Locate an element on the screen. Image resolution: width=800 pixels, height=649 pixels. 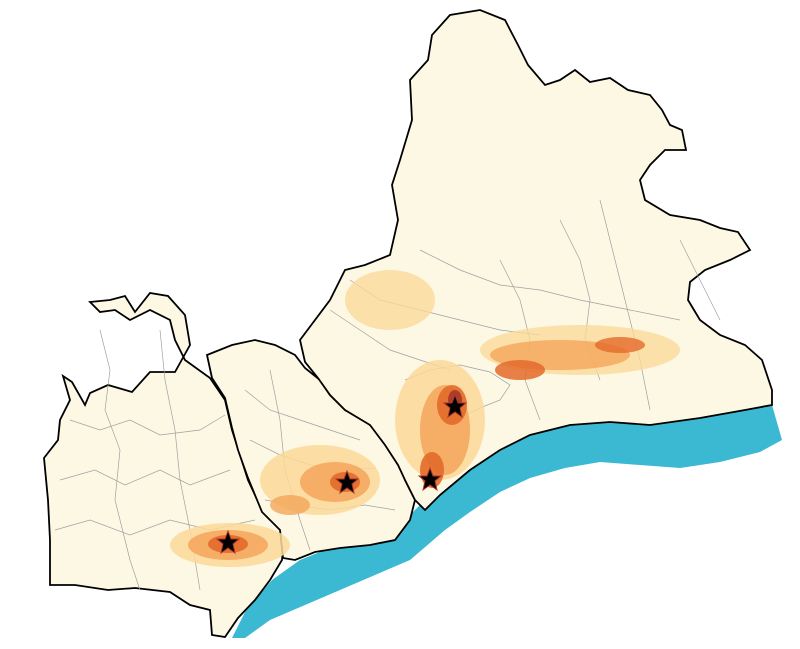
city-marker-west is located at coordinates (228, 542).